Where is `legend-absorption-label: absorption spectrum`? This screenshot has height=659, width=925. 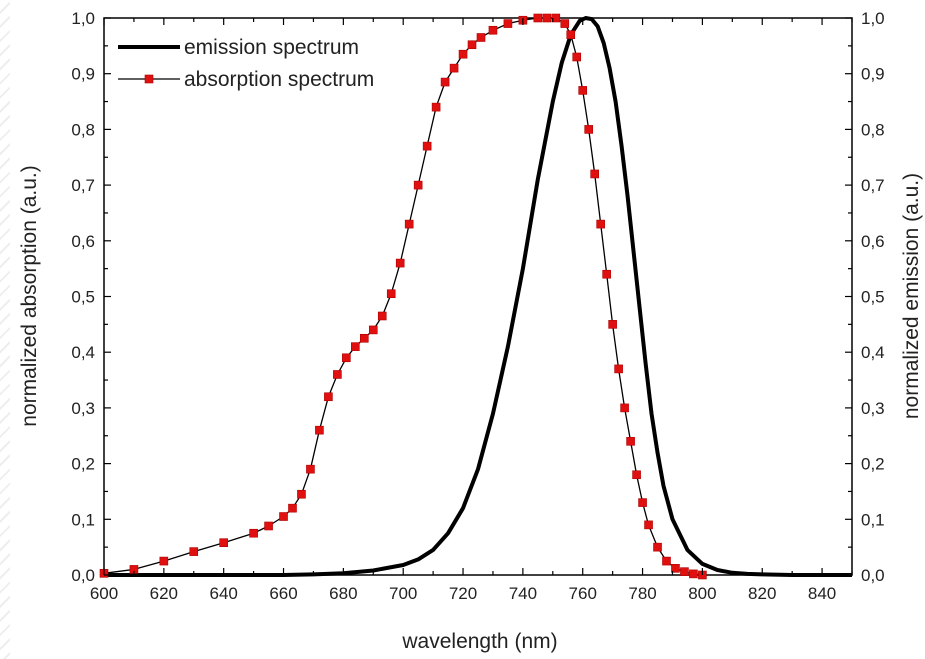
legend-absorption-label: absorption spectrum is located at coordinates (279, 79).